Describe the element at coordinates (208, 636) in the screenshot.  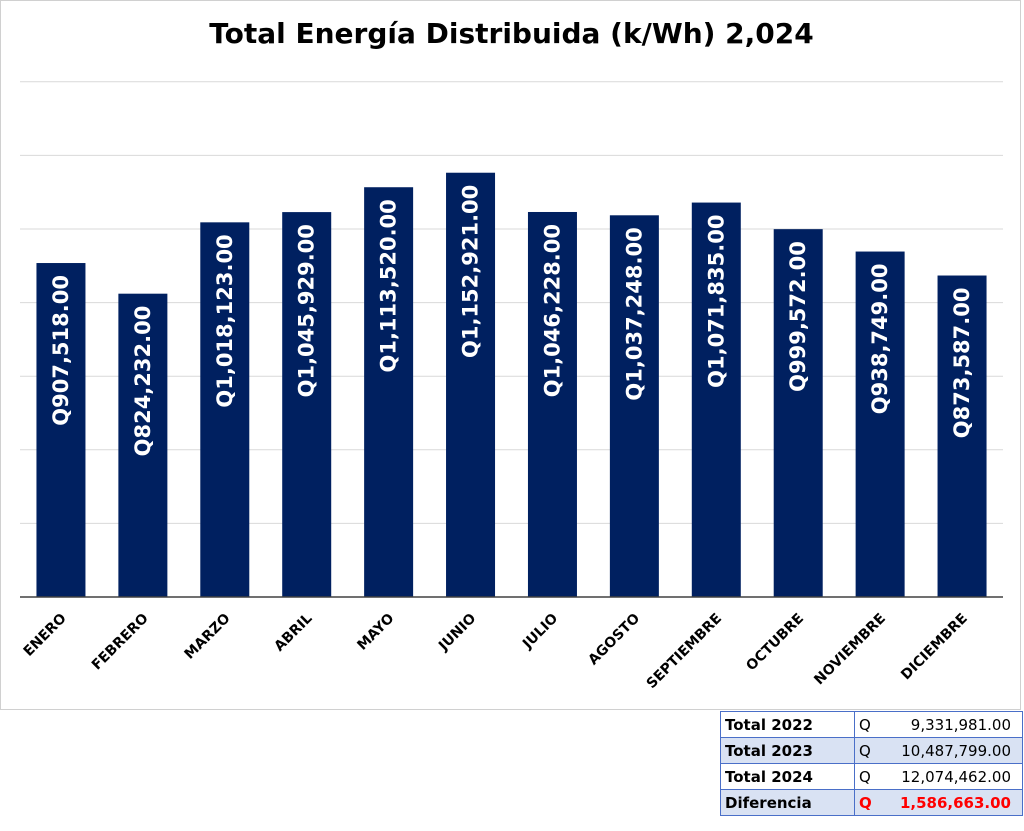
I see `category-label: MARZO` at that location.